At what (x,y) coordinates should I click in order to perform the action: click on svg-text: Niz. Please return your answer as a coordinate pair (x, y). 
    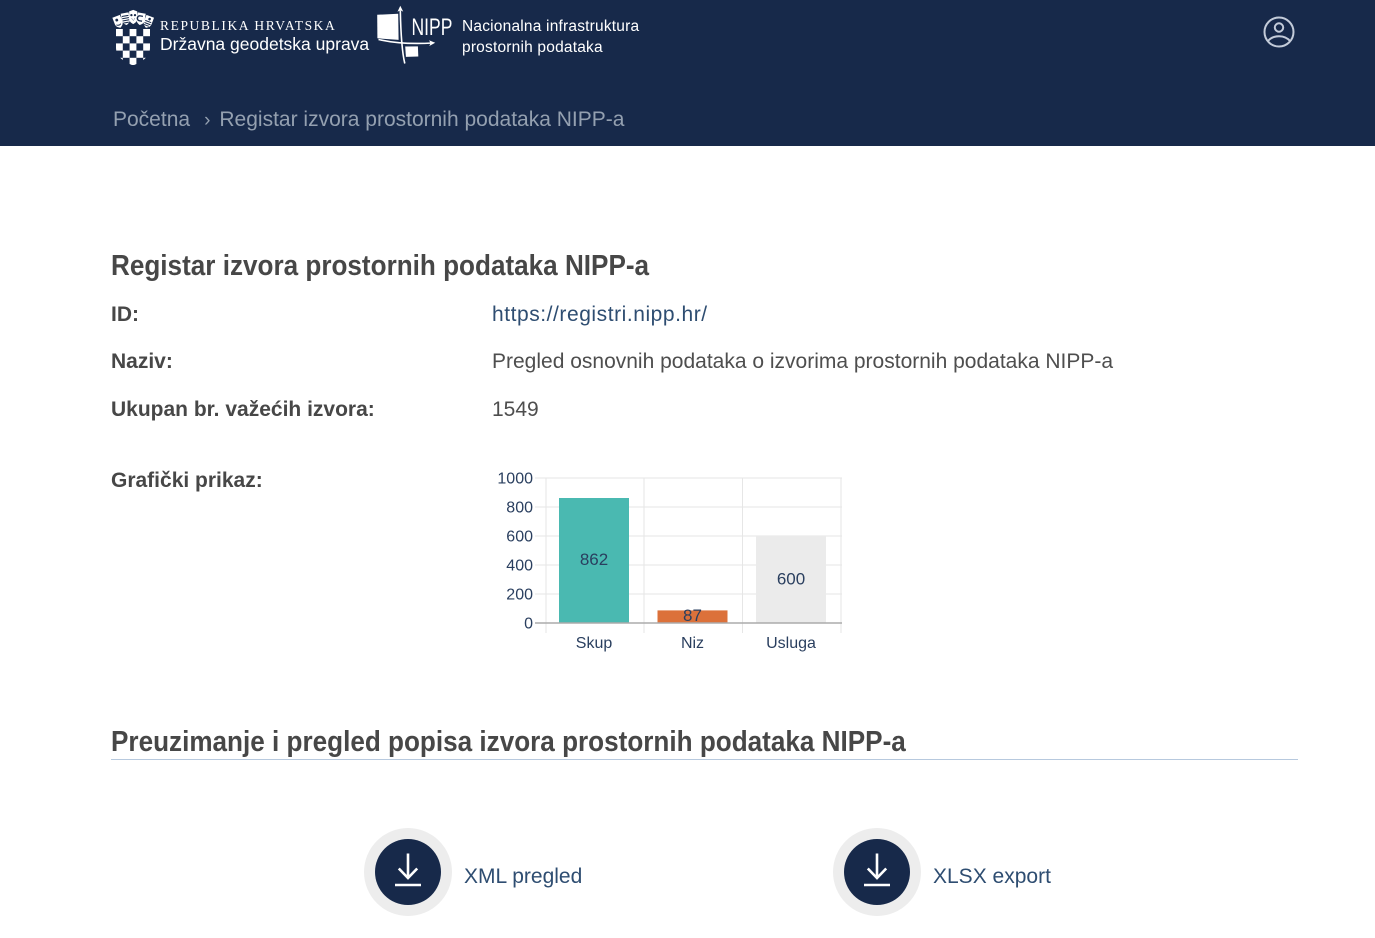
    Looking at the image, I should click on (692, 643).